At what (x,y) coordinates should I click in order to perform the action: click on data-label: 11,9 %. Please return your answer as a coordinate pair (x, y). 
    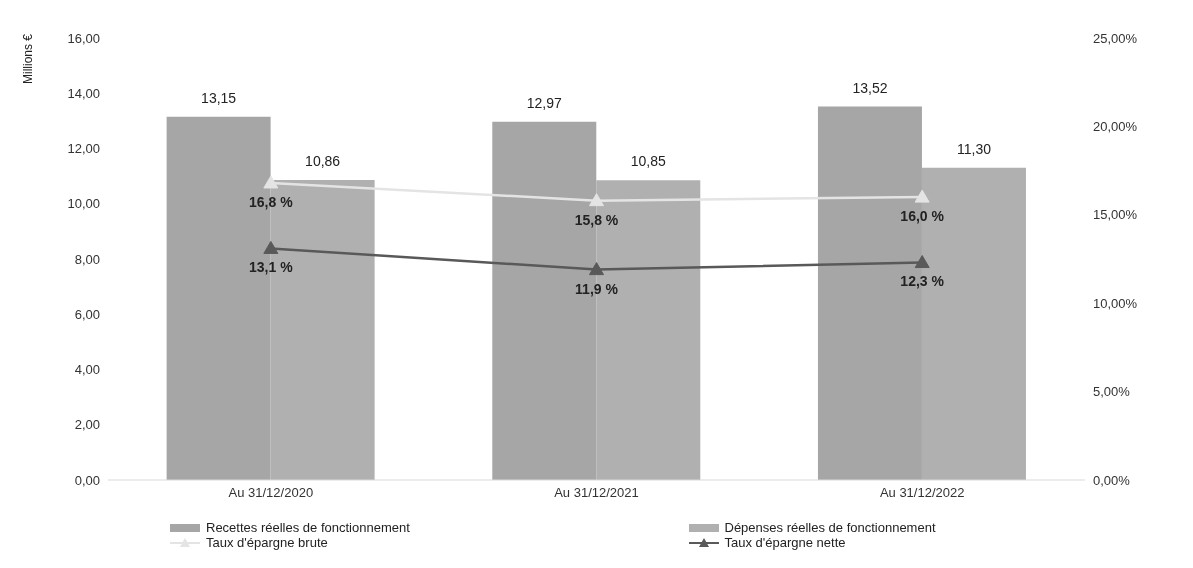
    Looking at the image, I should click on (597, 288).